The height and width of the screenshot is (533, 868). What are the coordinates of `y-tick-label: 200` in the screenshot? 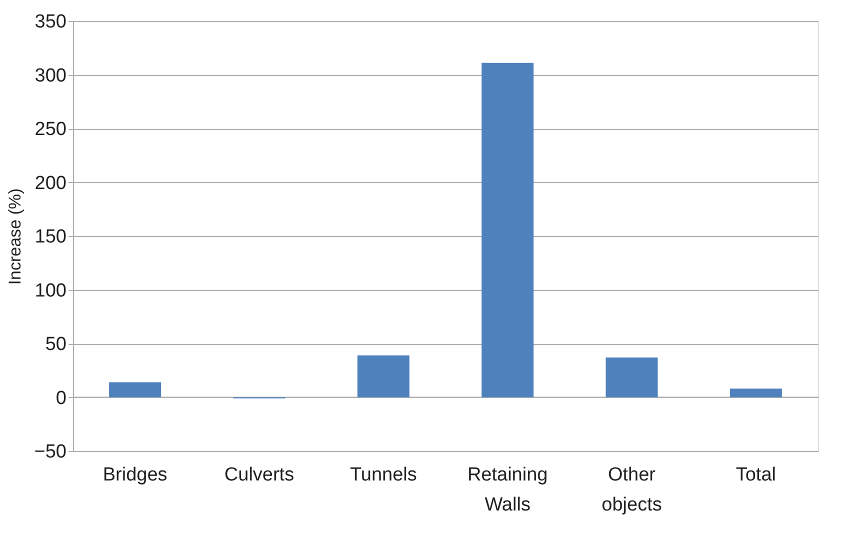 It's located at (50, 183).